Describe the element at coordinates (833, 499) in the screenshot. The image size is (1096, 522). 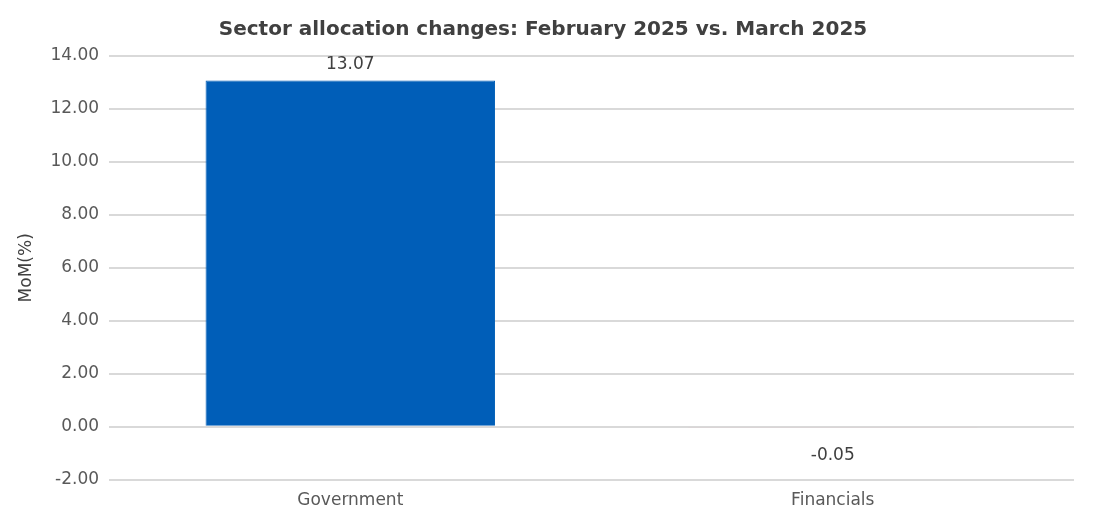
I see `x-tick-label: Financials` at that location.